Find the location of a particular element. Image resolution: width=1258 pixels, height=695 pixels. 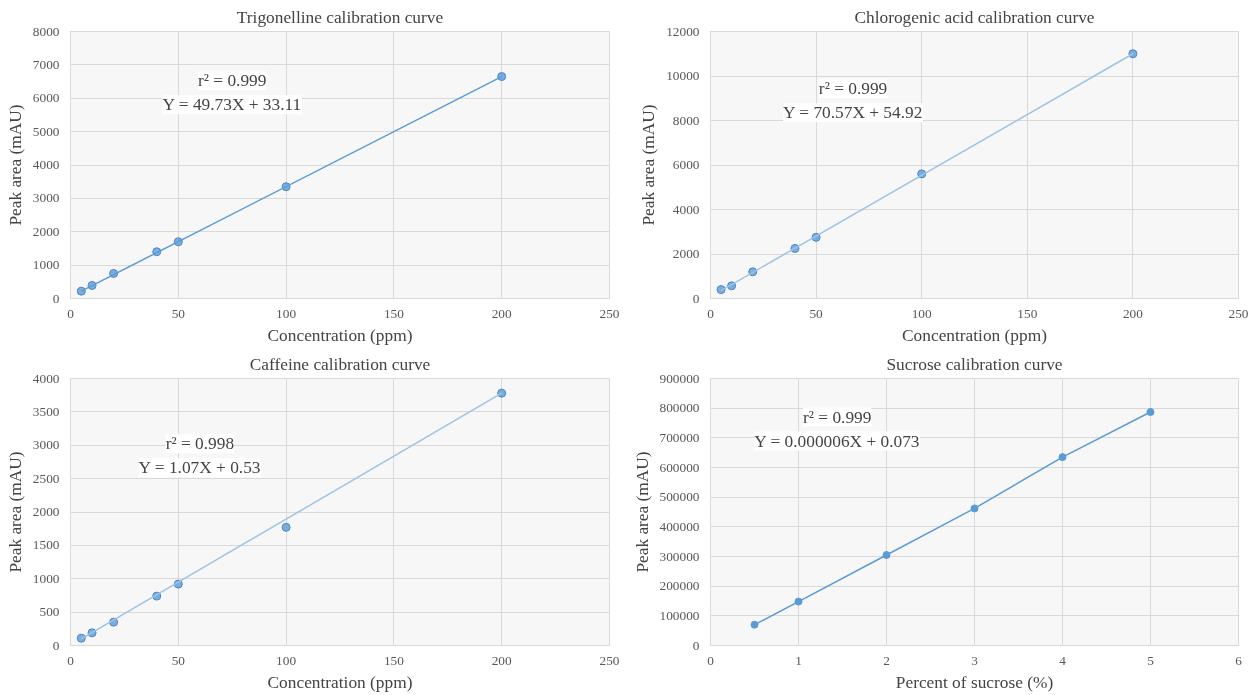

chart-title: Trigonelline calibration curve is located at coordinates (340, 17).